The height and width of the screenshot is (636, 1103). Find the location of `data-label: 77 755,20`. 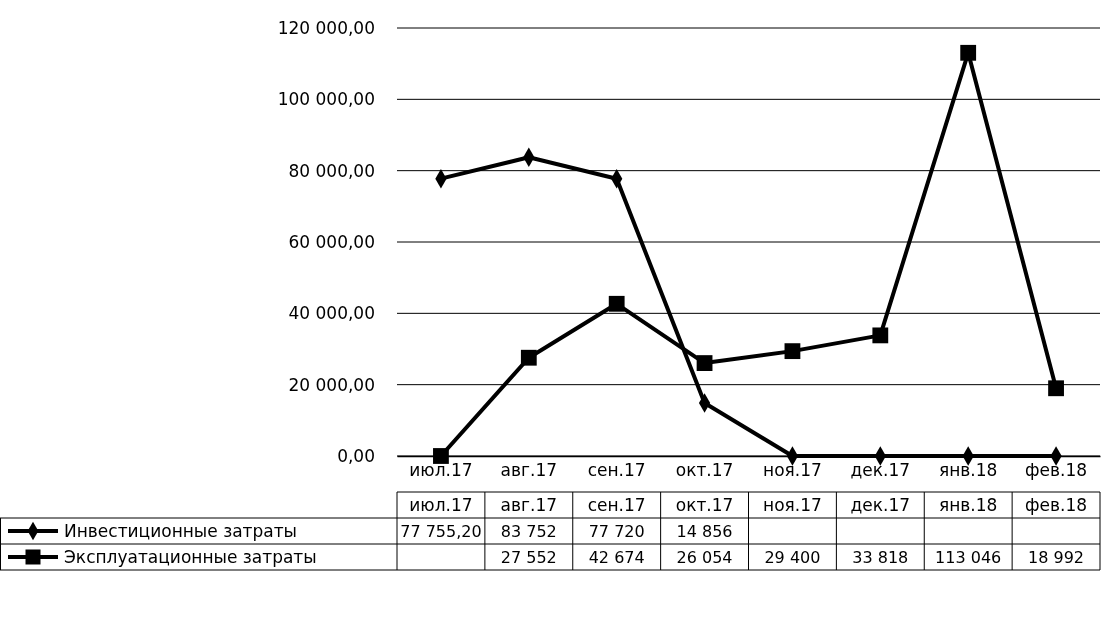

data-label: 77 755,20 is located at coordinates (441, 531).